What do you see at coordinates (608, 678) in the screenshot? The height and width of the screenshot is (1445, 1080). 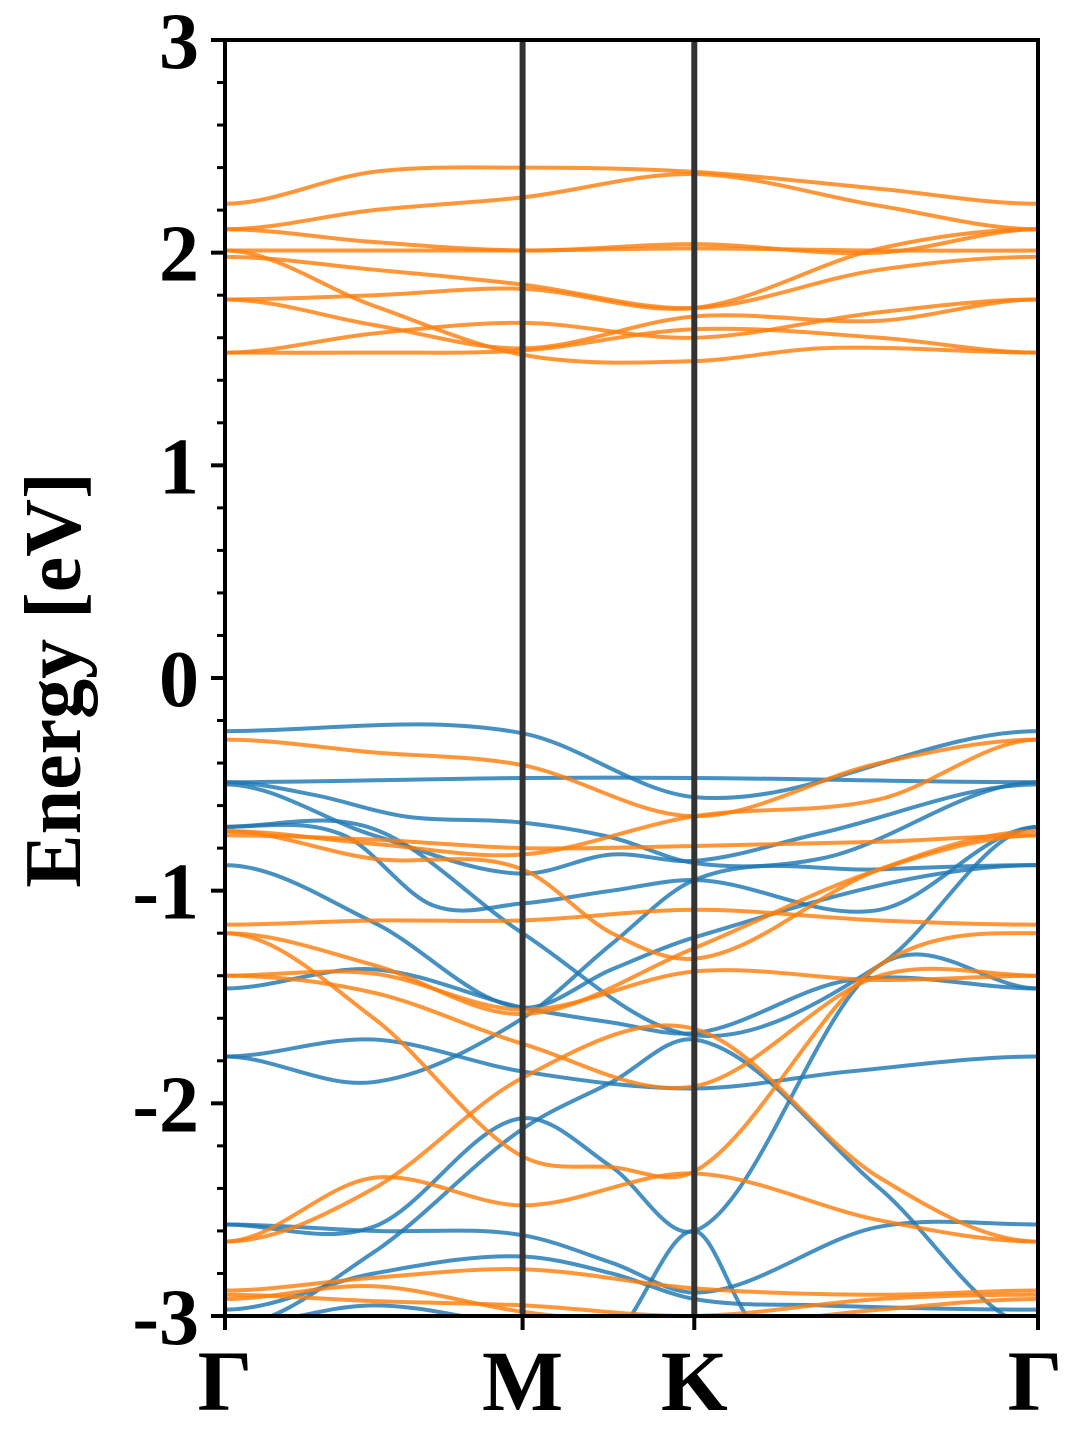 I see `high-symmetry-lines` at bounding box center [608, 678].